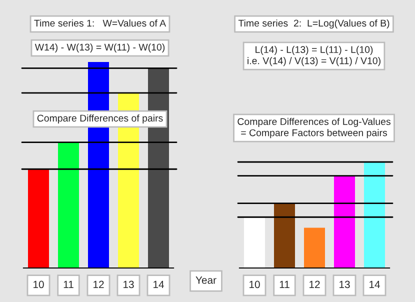 The width and height of the screenshot is (415, 302). I want to click on chart-title: Time series 1: W=Values of A, so click(100, 23).